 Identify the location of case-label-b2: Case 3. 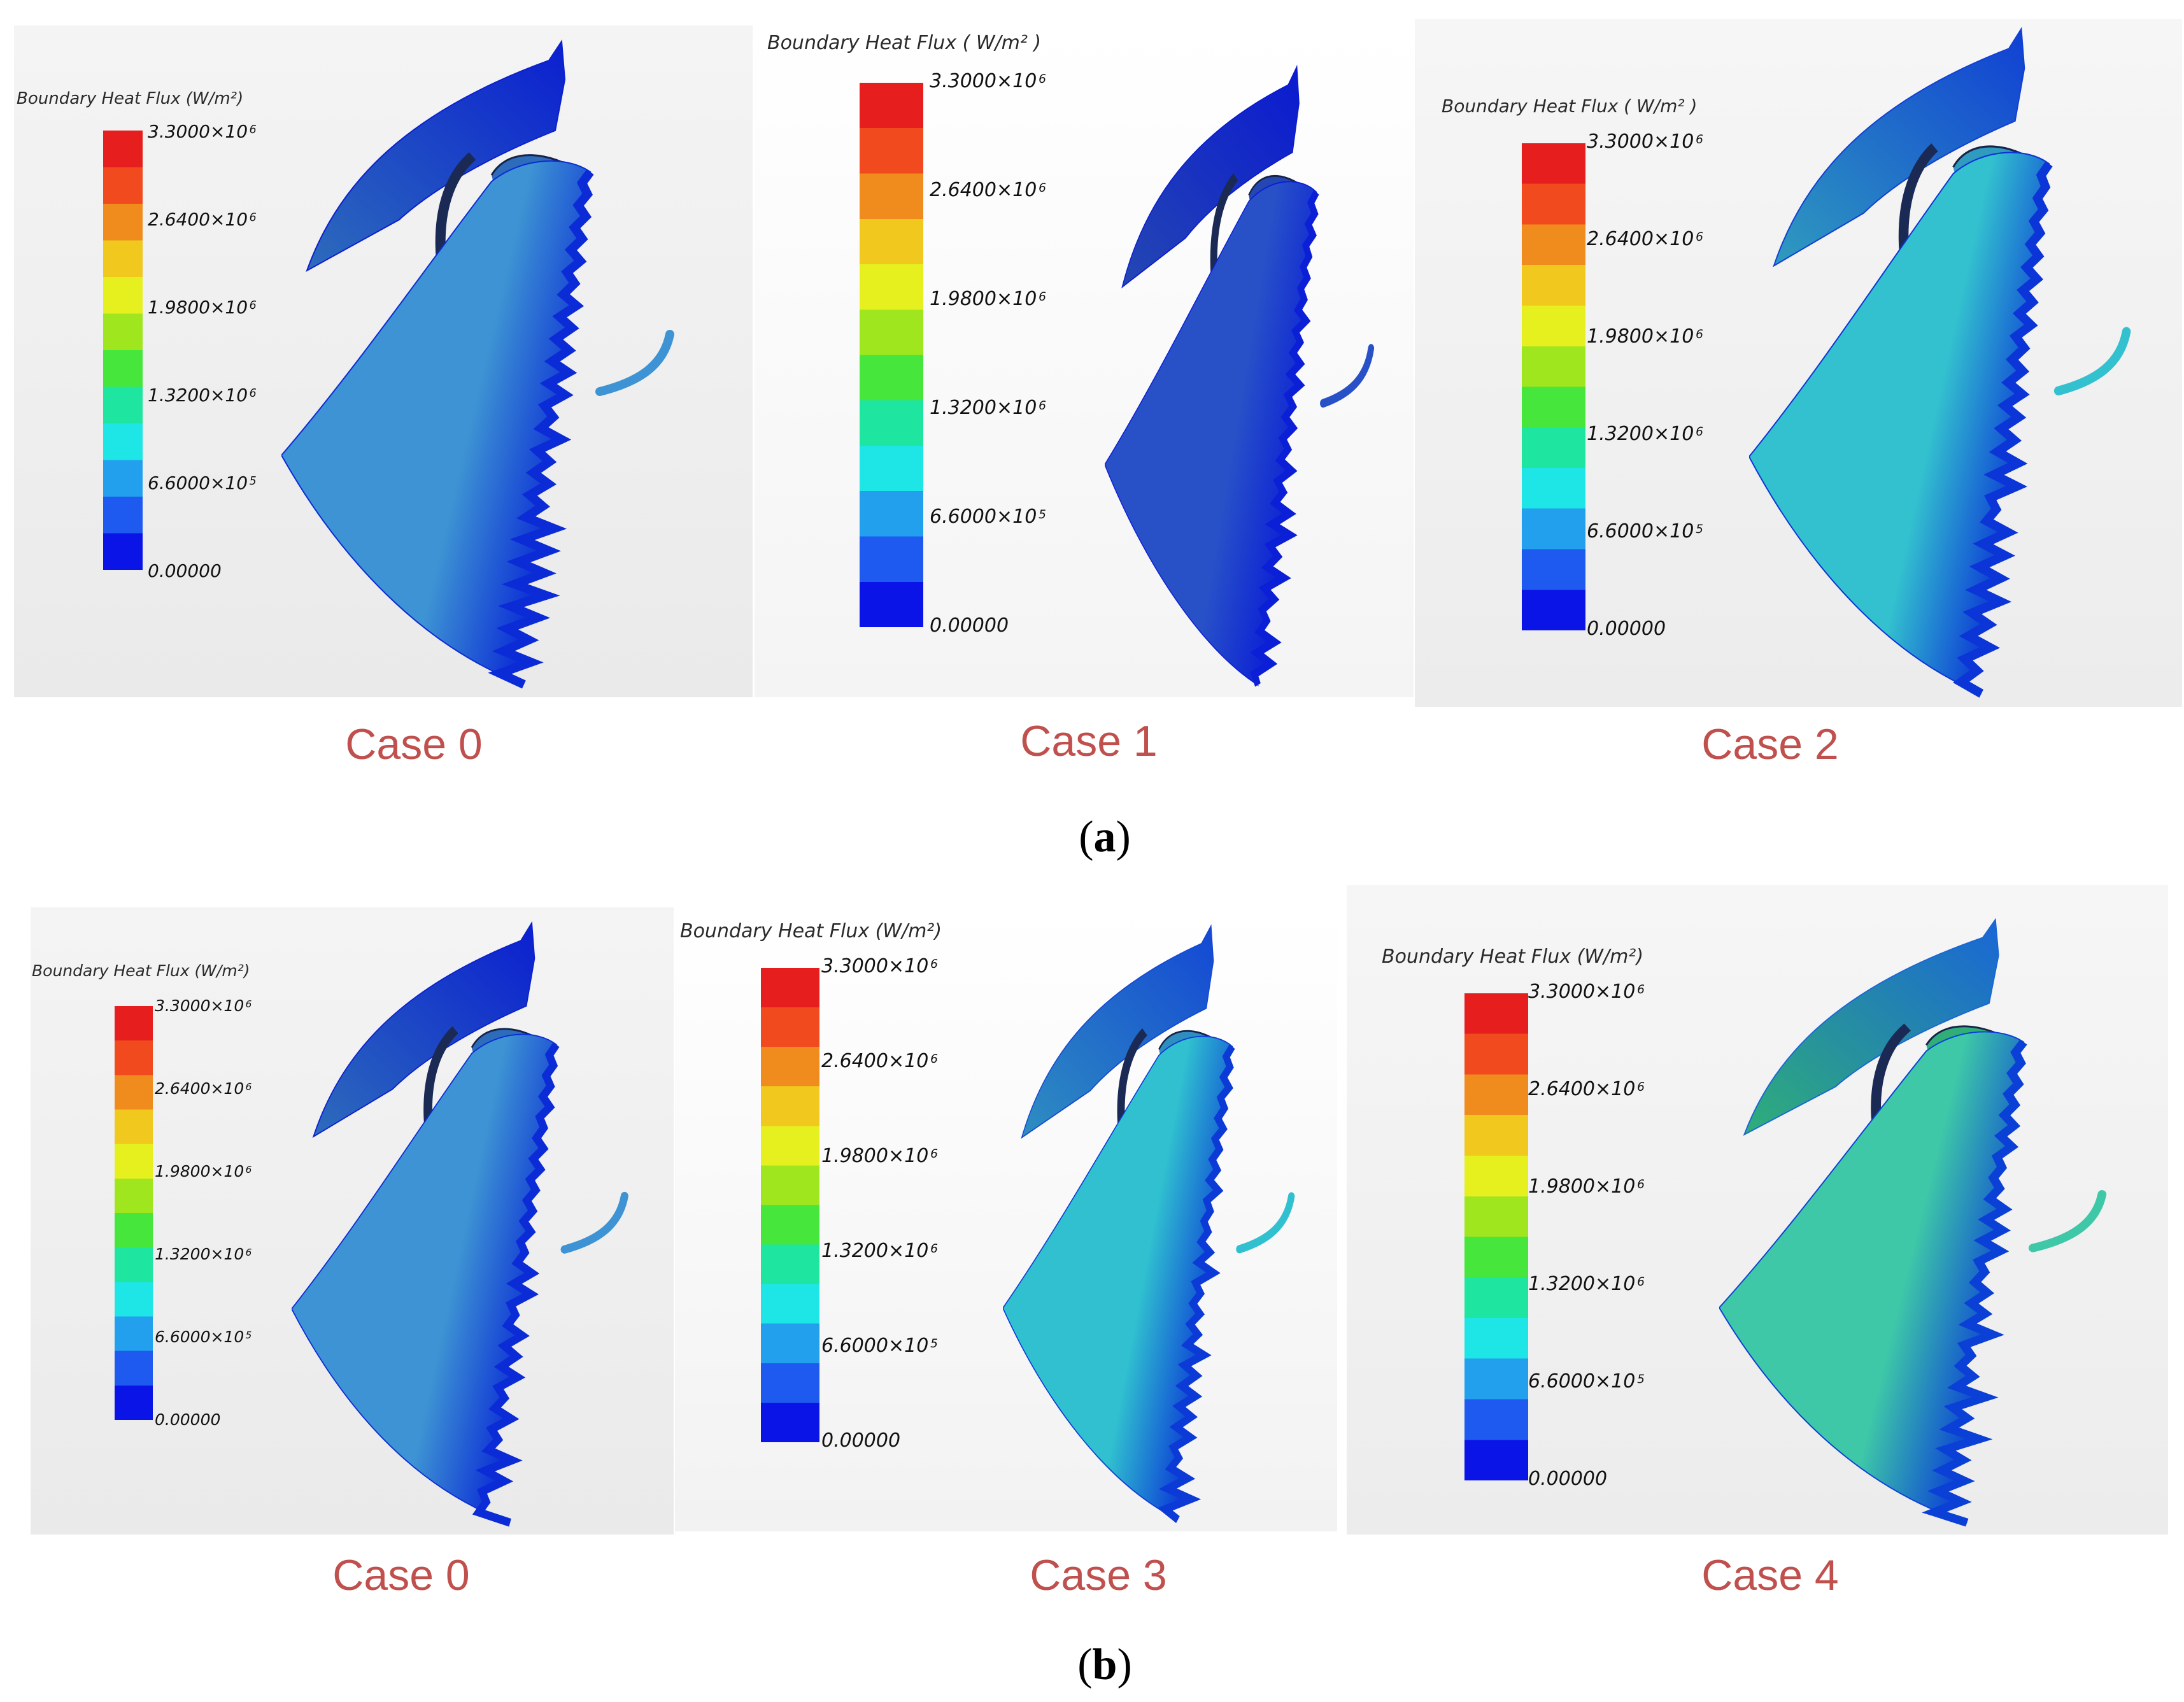
(1098, 1575).